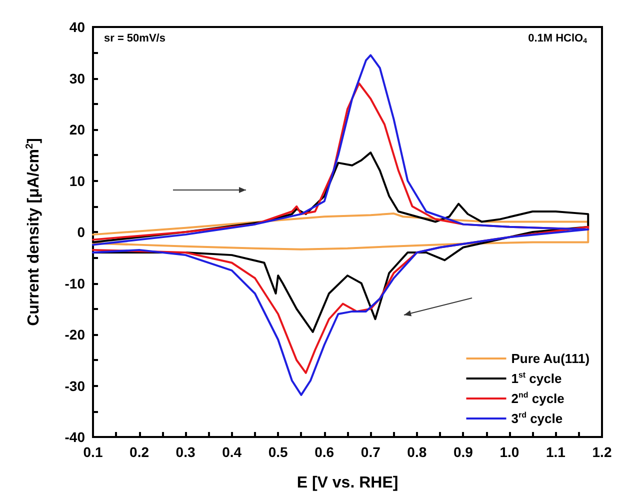  Describe the element at coordinates (33, 232) in the screenshot. I see `y-axis-title: Current density [μA/cm2]` at that location.